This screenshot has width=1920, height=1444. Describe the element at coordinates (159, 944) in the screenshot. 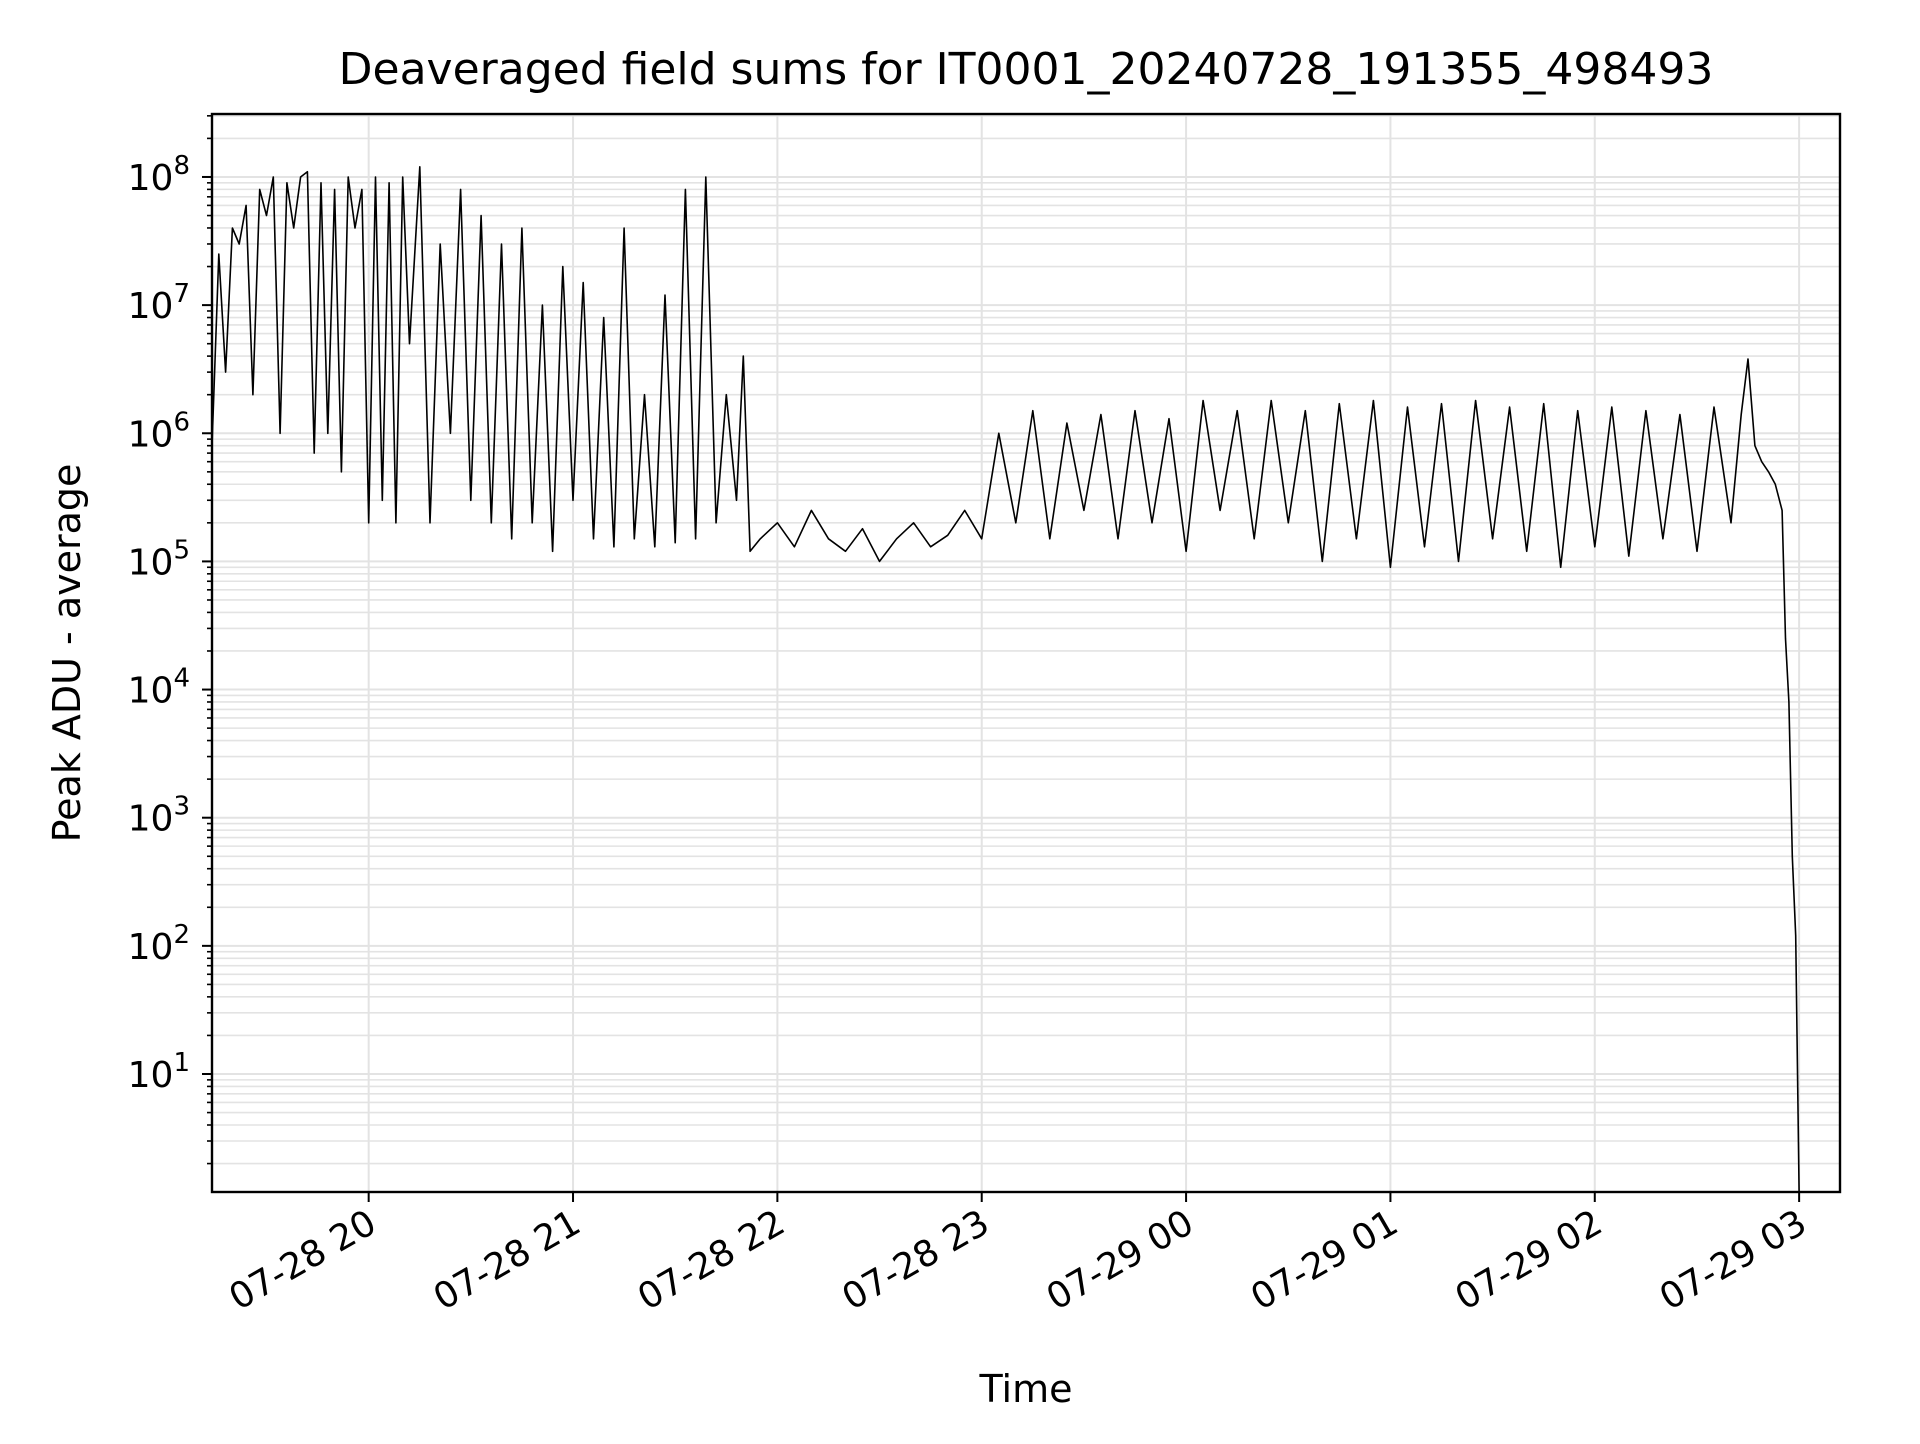

I see `y-tick-label: 10²` at that location.